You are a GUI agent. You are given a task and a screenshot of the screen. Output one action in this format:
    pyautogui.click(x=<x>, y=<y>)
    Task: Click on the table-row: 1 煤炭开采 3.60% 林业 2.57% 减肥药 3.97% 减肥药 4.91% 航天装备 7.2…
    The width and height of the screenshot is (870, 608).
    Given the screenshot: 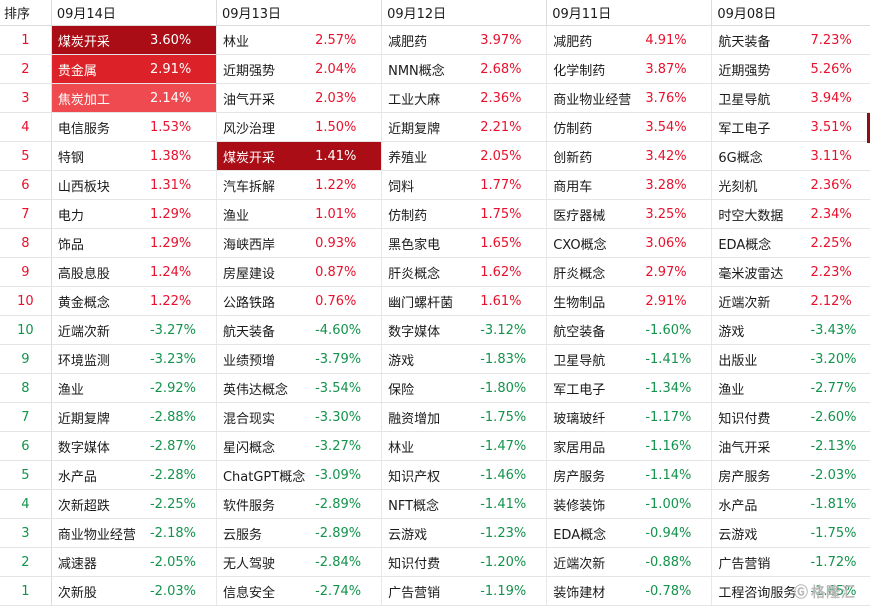 What is the action you would take?
    pyautogui.click(x=435, y=40)
    